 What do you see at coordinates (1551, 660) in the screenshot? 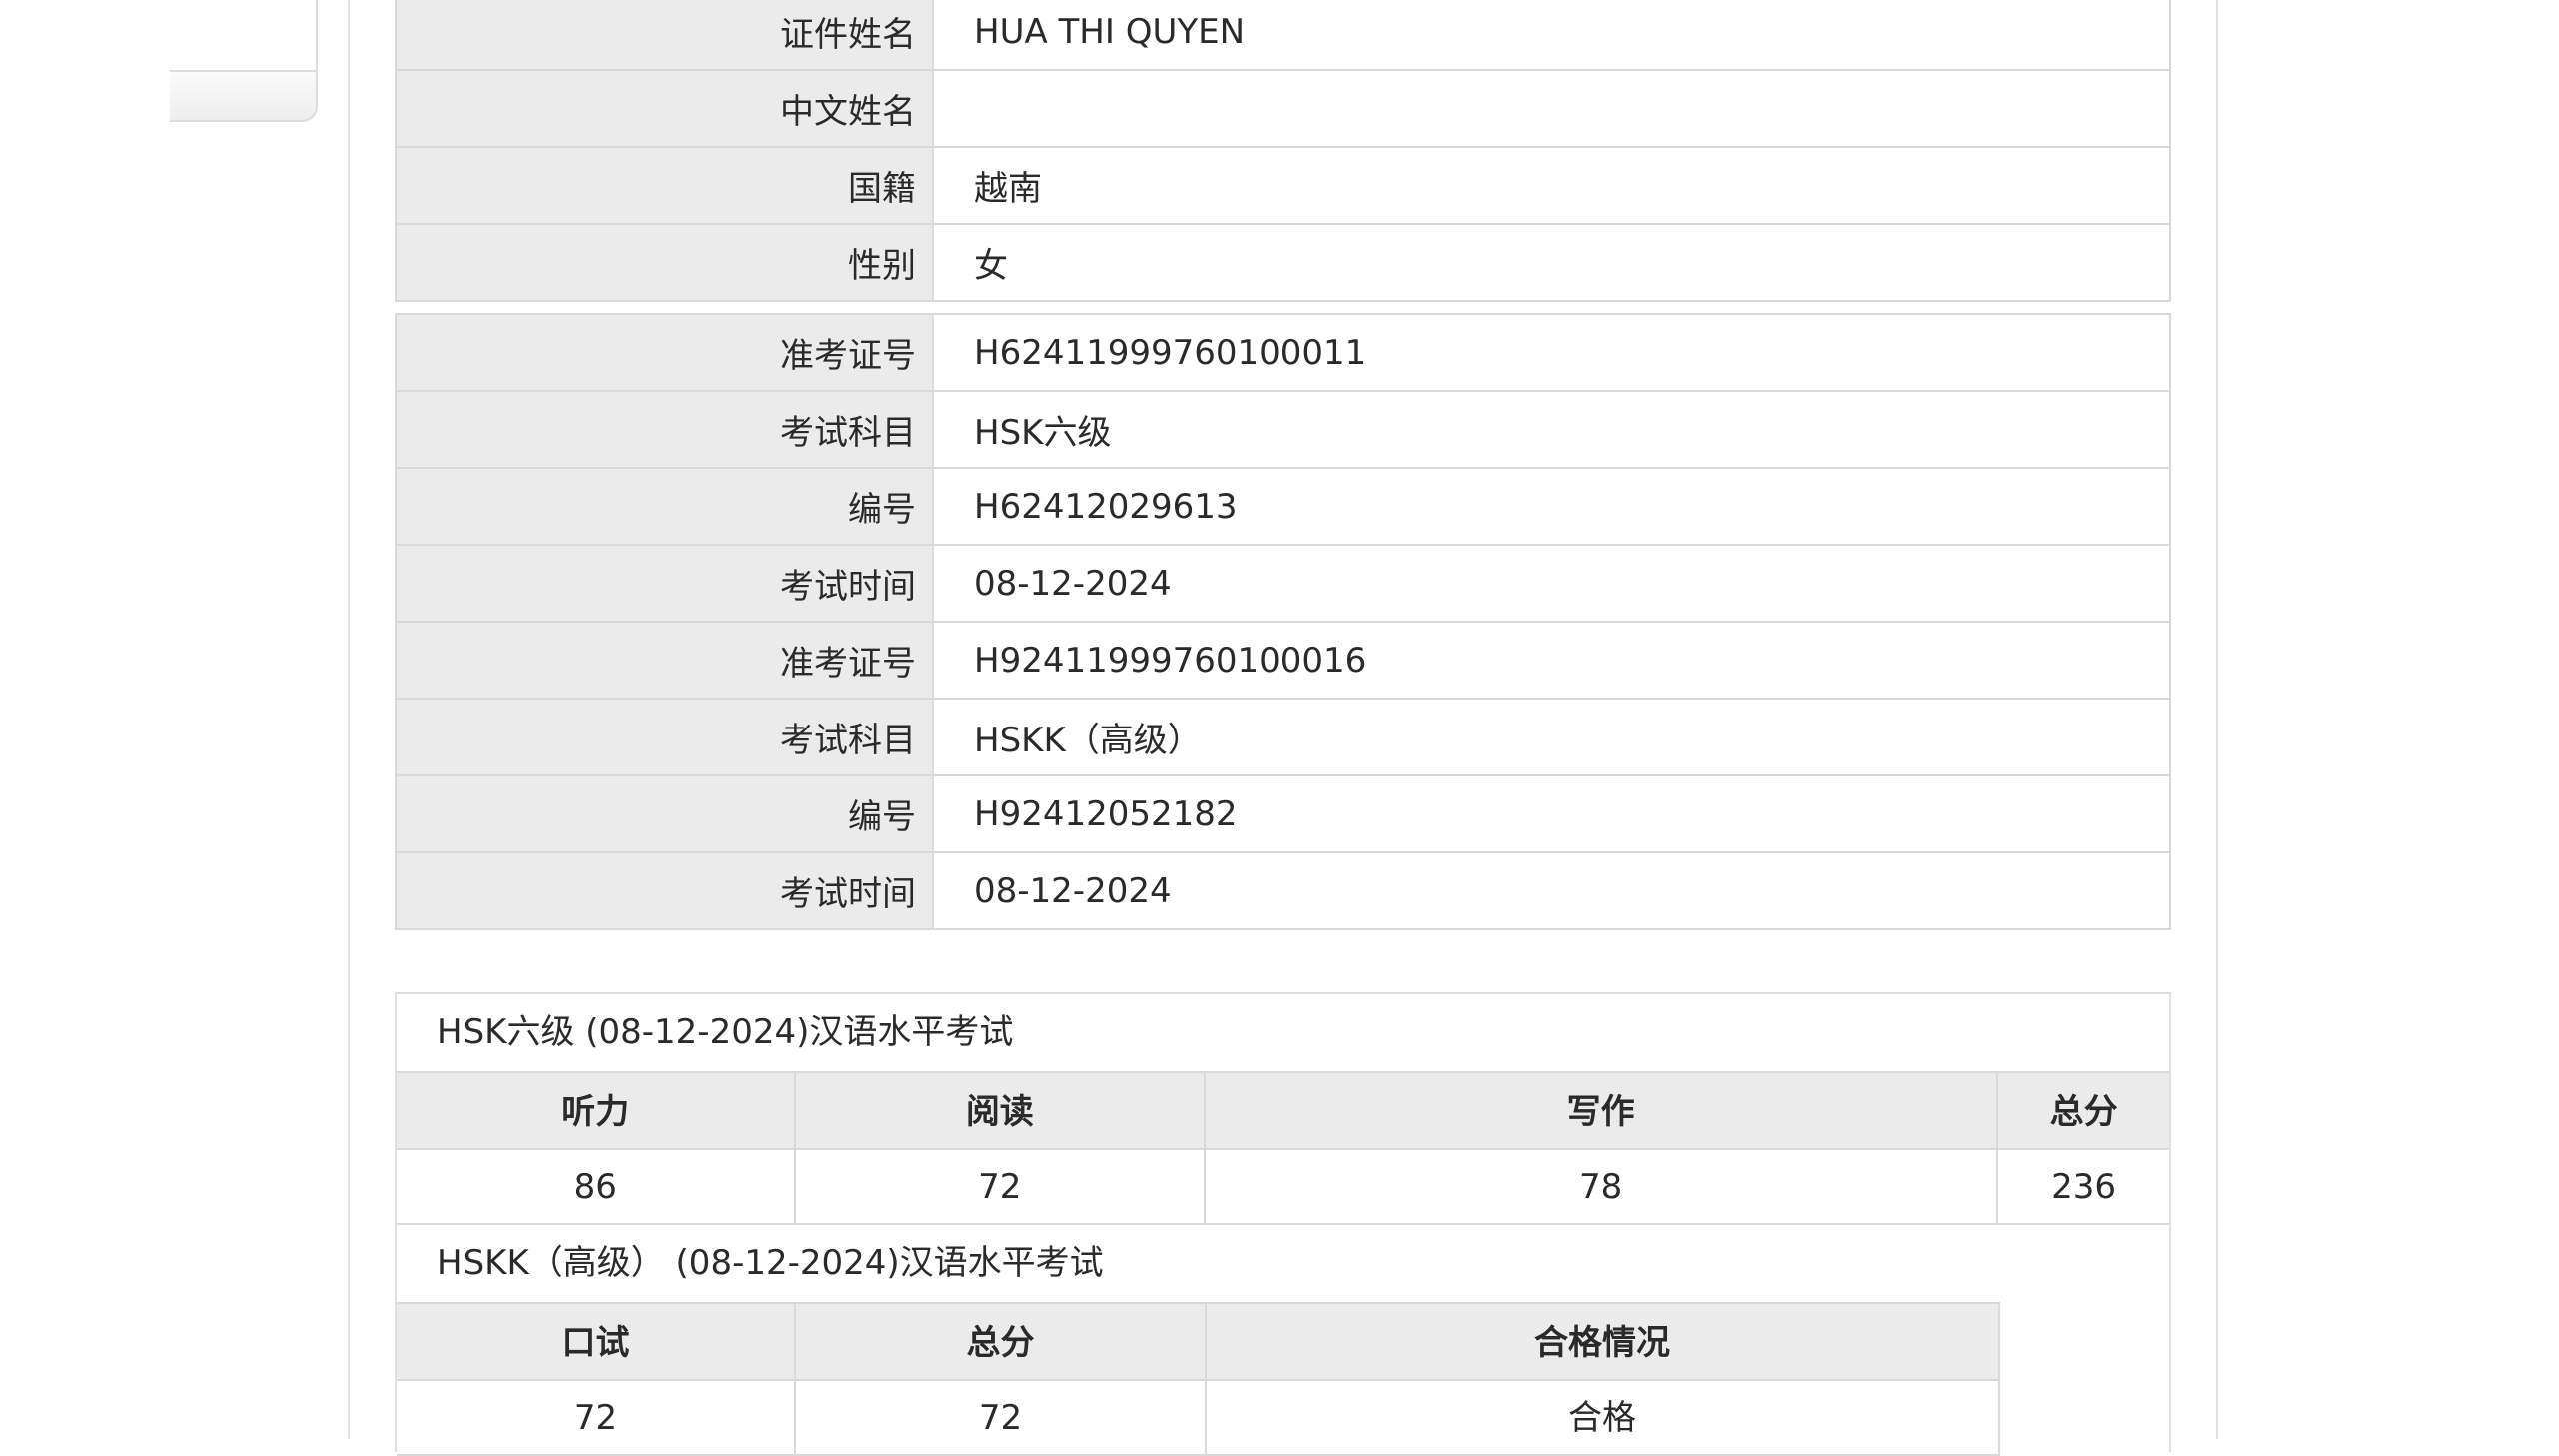
I see `field-value: H92411999760100016` at bounding box center [1551, 660].